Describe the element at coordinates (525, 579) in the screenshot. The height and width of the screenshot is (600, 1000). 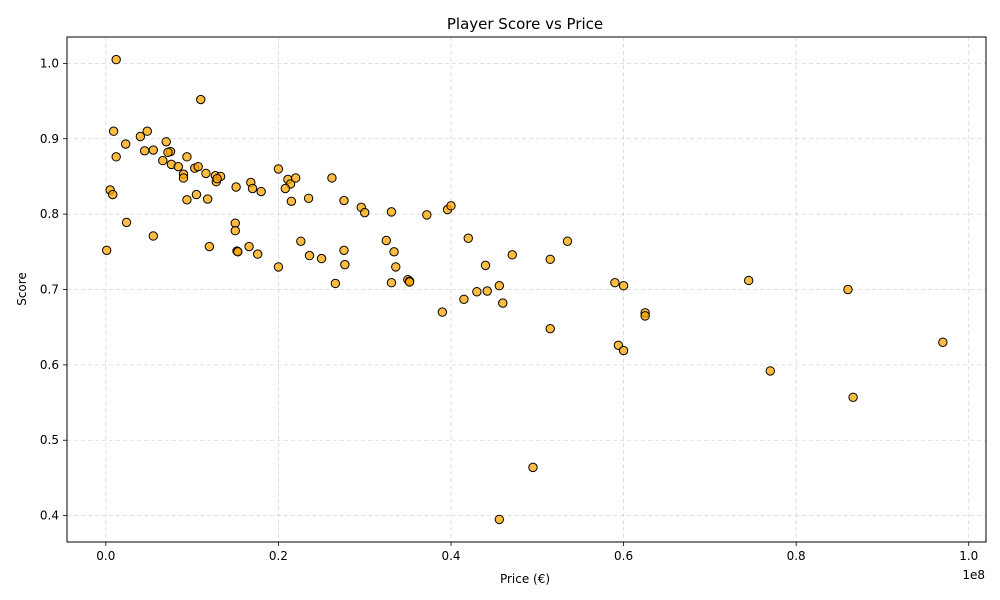
I see `x-axis-label: Price (€)` at that location.